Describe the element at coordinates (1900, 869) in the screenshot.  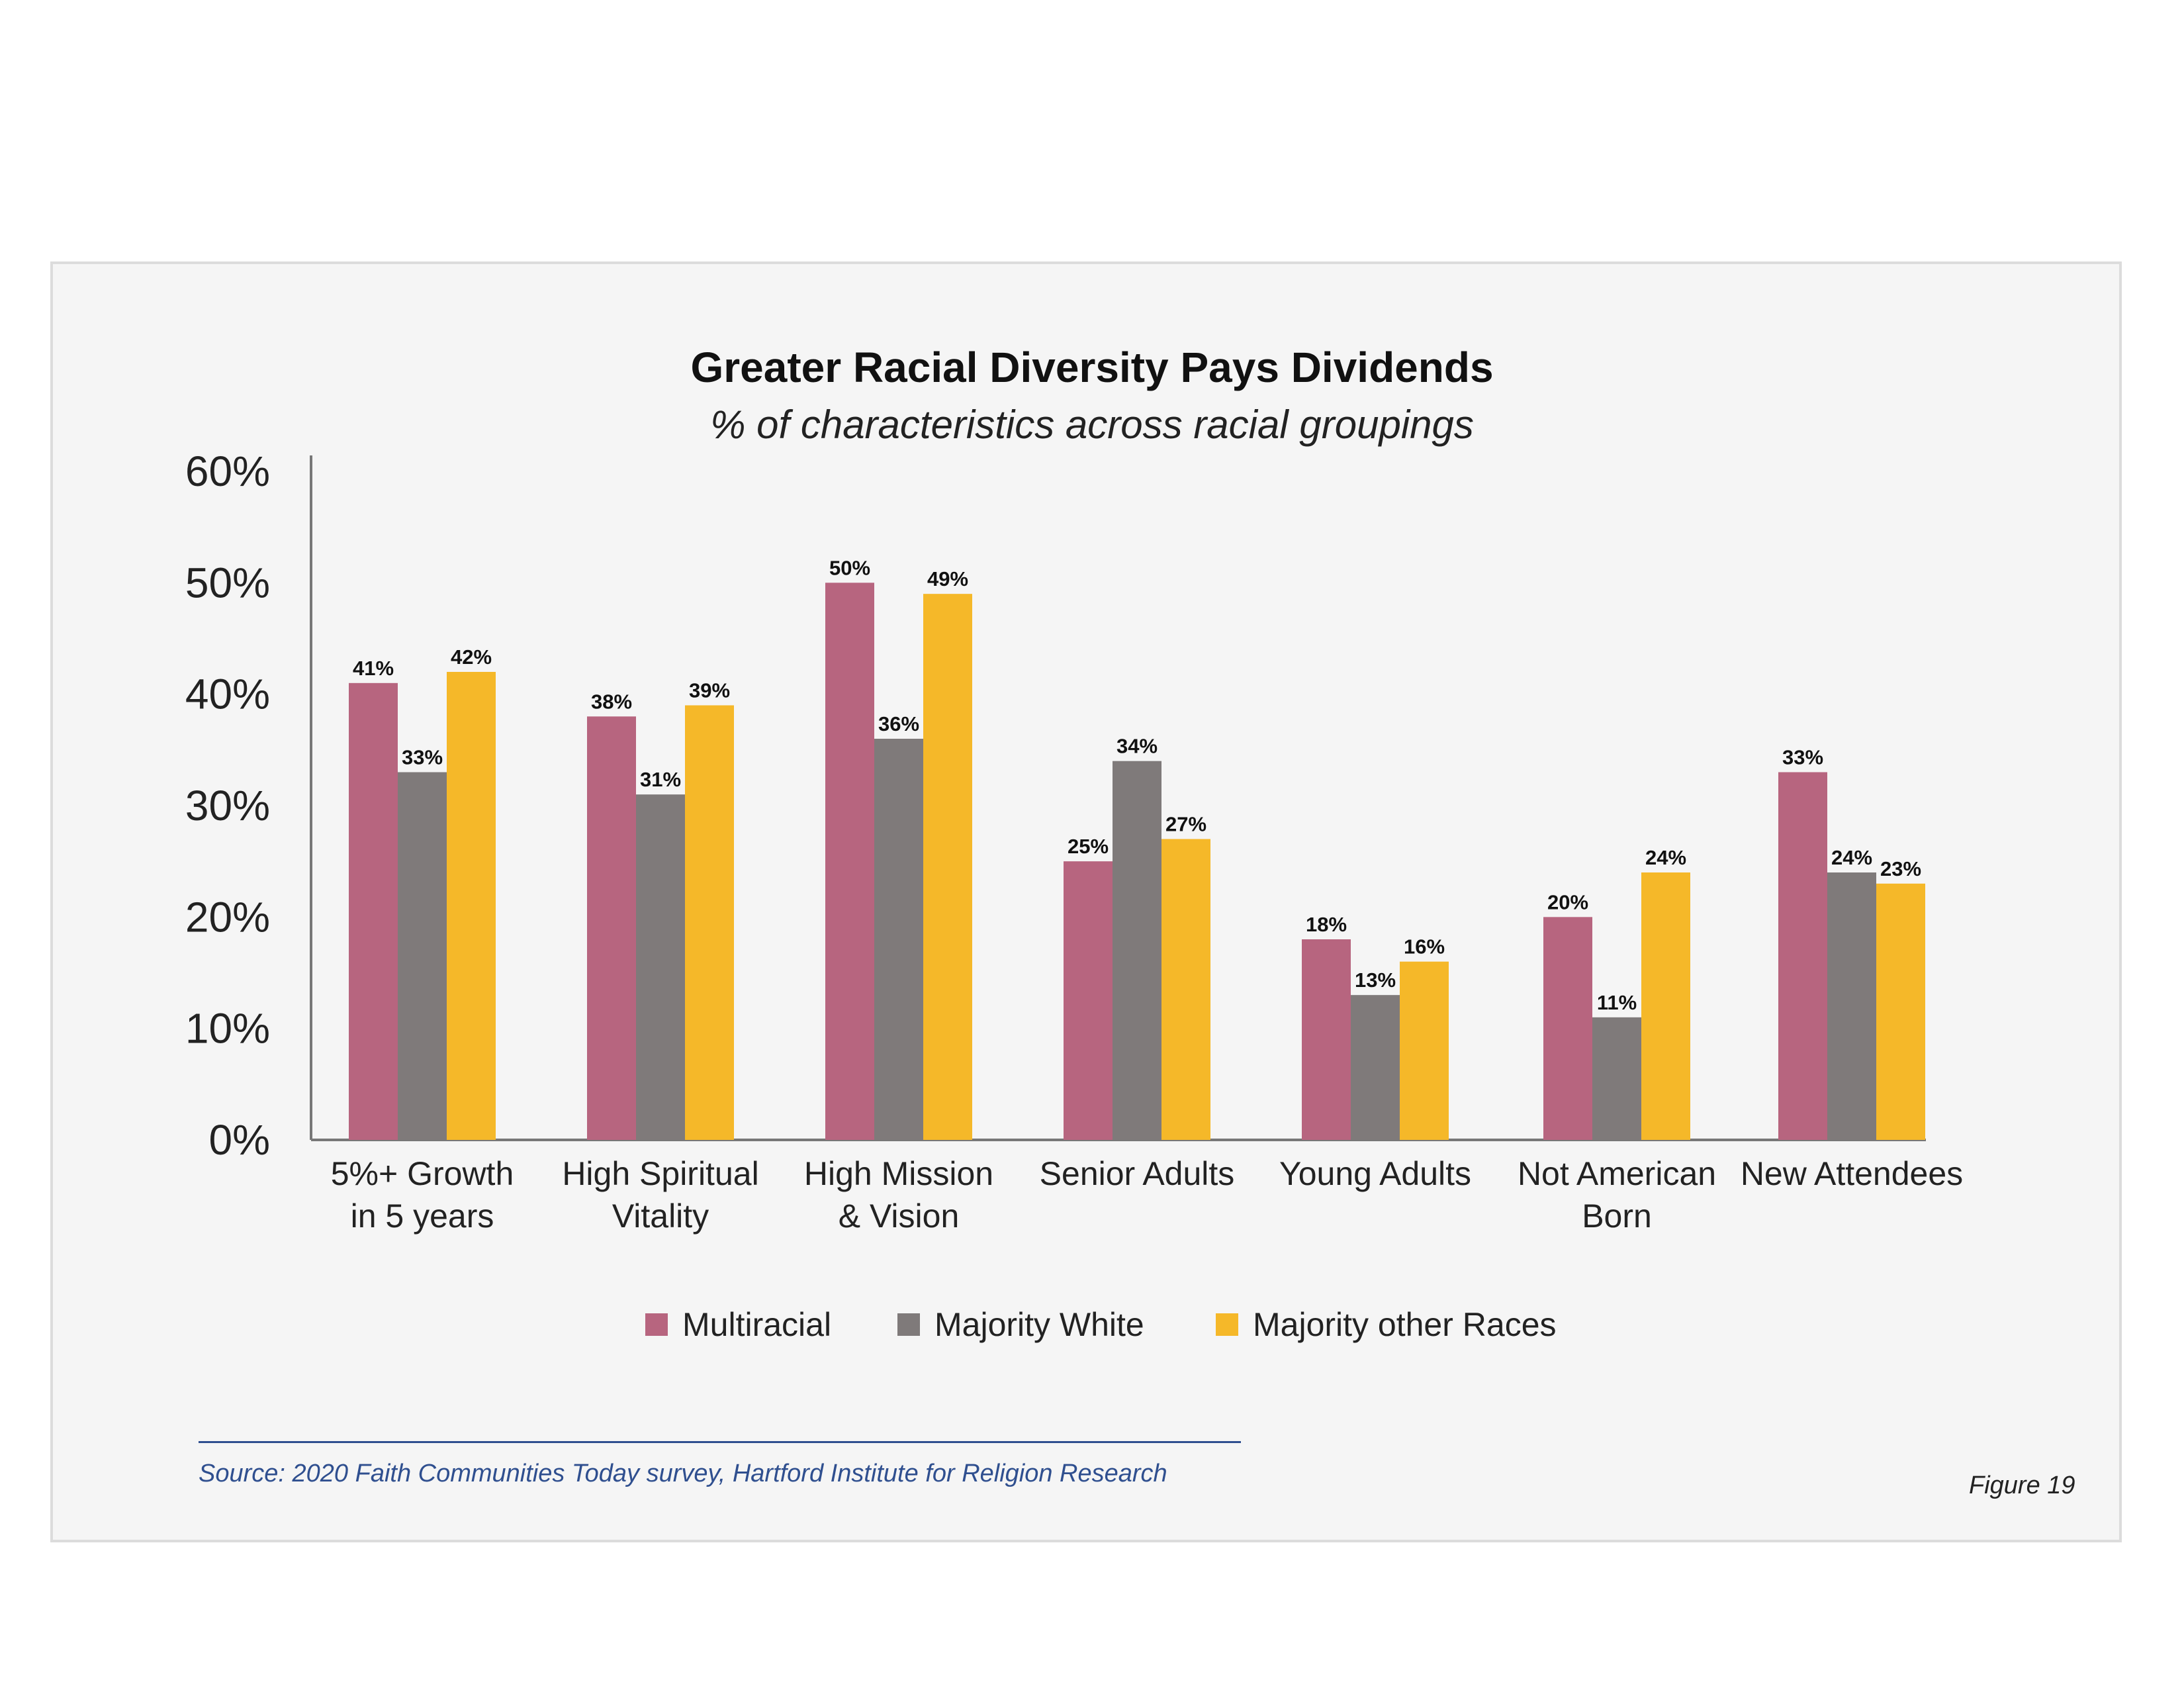
I see `data-label: 23%` at that location.